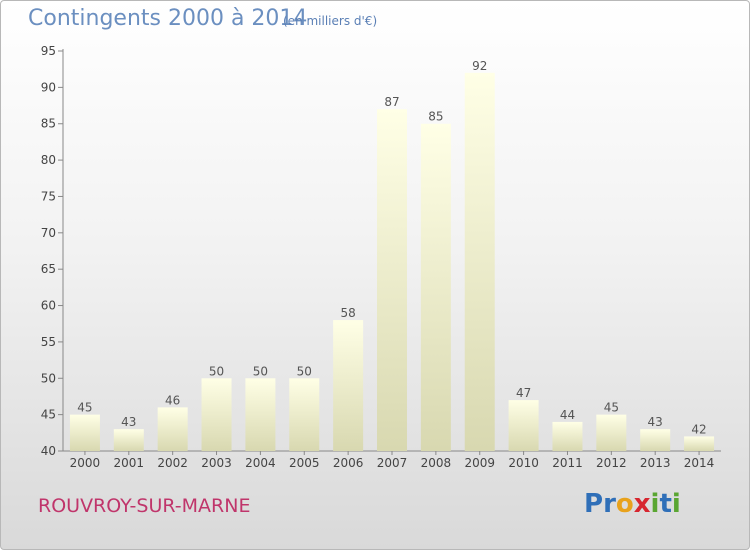  I want to click on bar-2012, so click(611, 432).